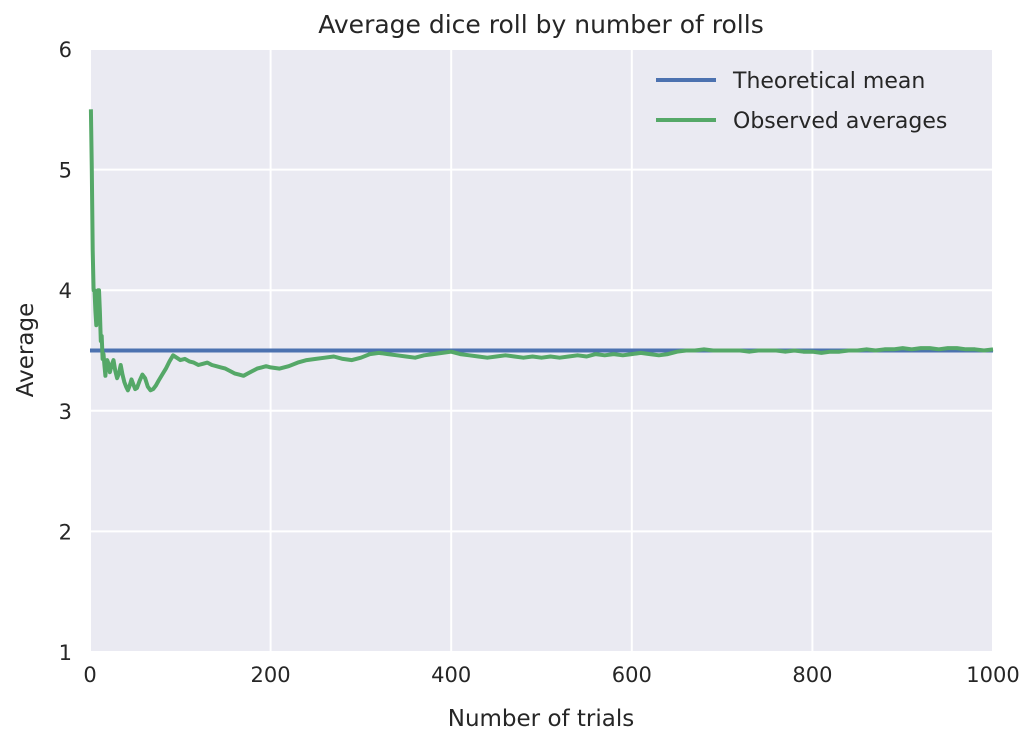 This screenshot has width=1027, height=736. What do you see at coordinates (992, 675) in the screenshot?
I see `x-tick-label: 1000` at bounding box center [992, 675].